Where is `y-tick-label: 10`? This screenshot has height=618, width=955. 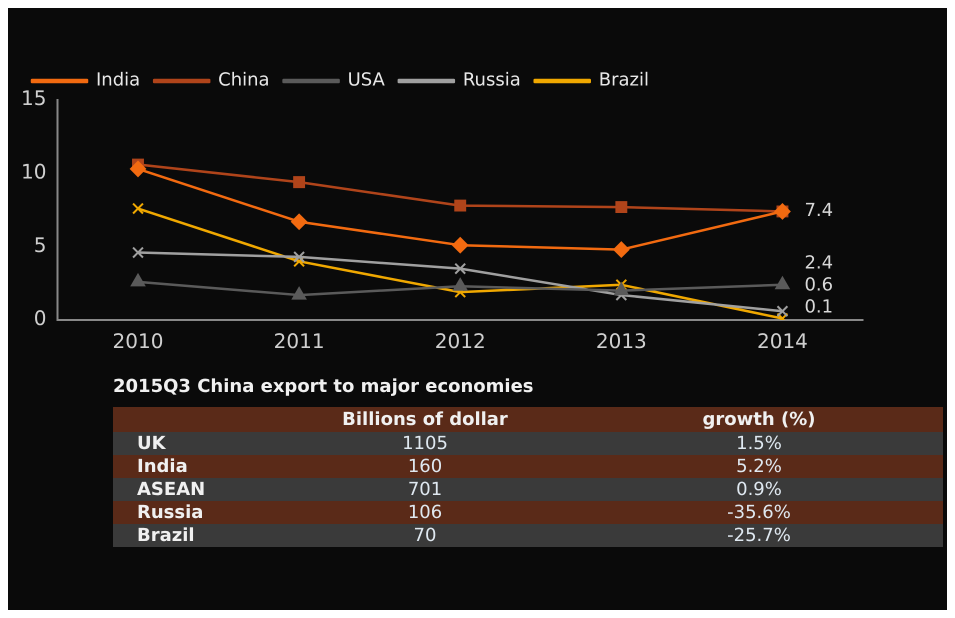
y-tick-label: 10 is located at coordinates (33, 172).